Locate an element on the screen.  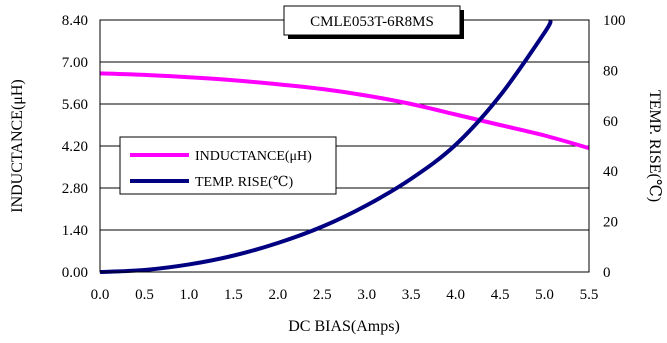
y-axis-title: INDUCTANCE(μH) is located at coordinates (17, 146).